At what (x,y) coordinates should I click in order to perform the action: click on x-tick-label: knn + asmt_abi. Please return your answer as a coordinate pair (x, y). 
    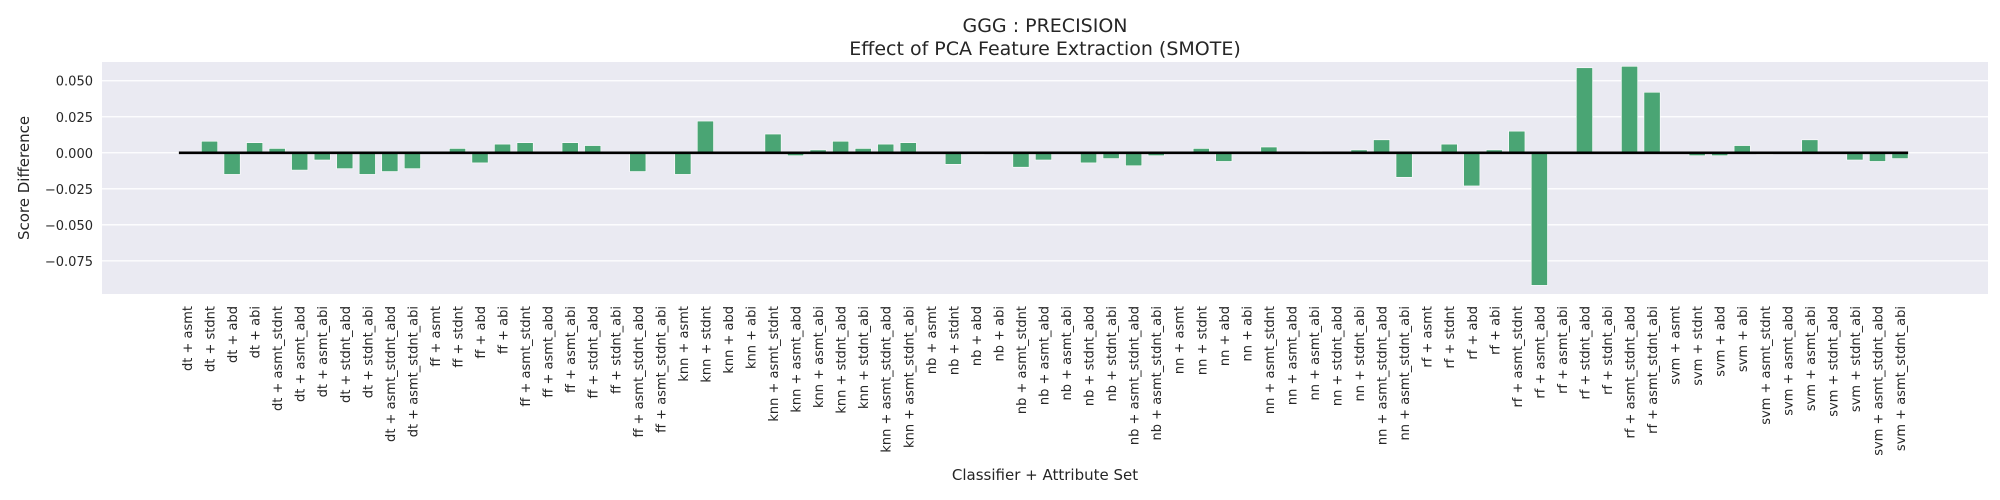
    Looking at the image, I should click on (819, 357).